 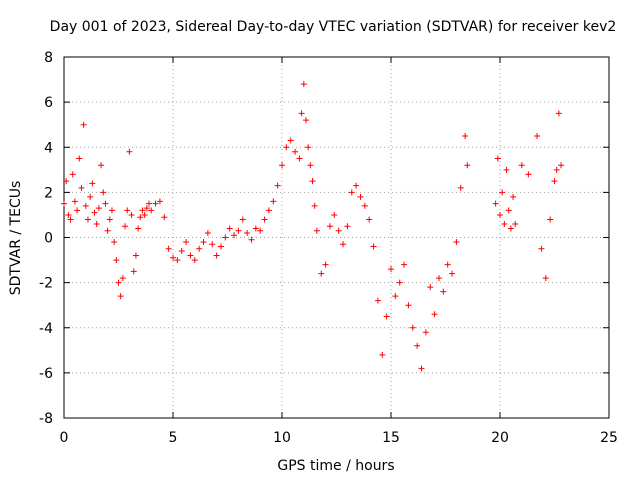 What do you see at coordinates (335, 466) in the screenshot?
I see `x-axis-label: GPS time / hours` at bounding box center [335, 466].